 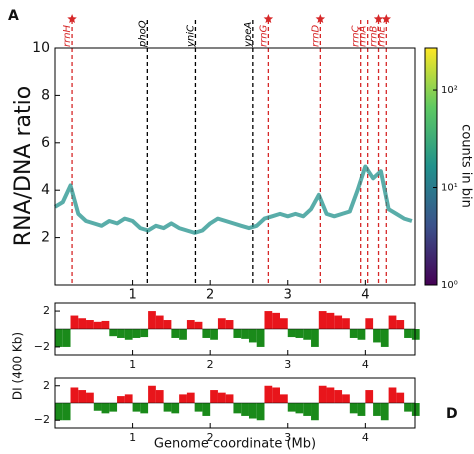 What do you see at coordinates (41, 48) in the screenshot?
I see `y-tick-label: 10` at bounding box center [41, 48].